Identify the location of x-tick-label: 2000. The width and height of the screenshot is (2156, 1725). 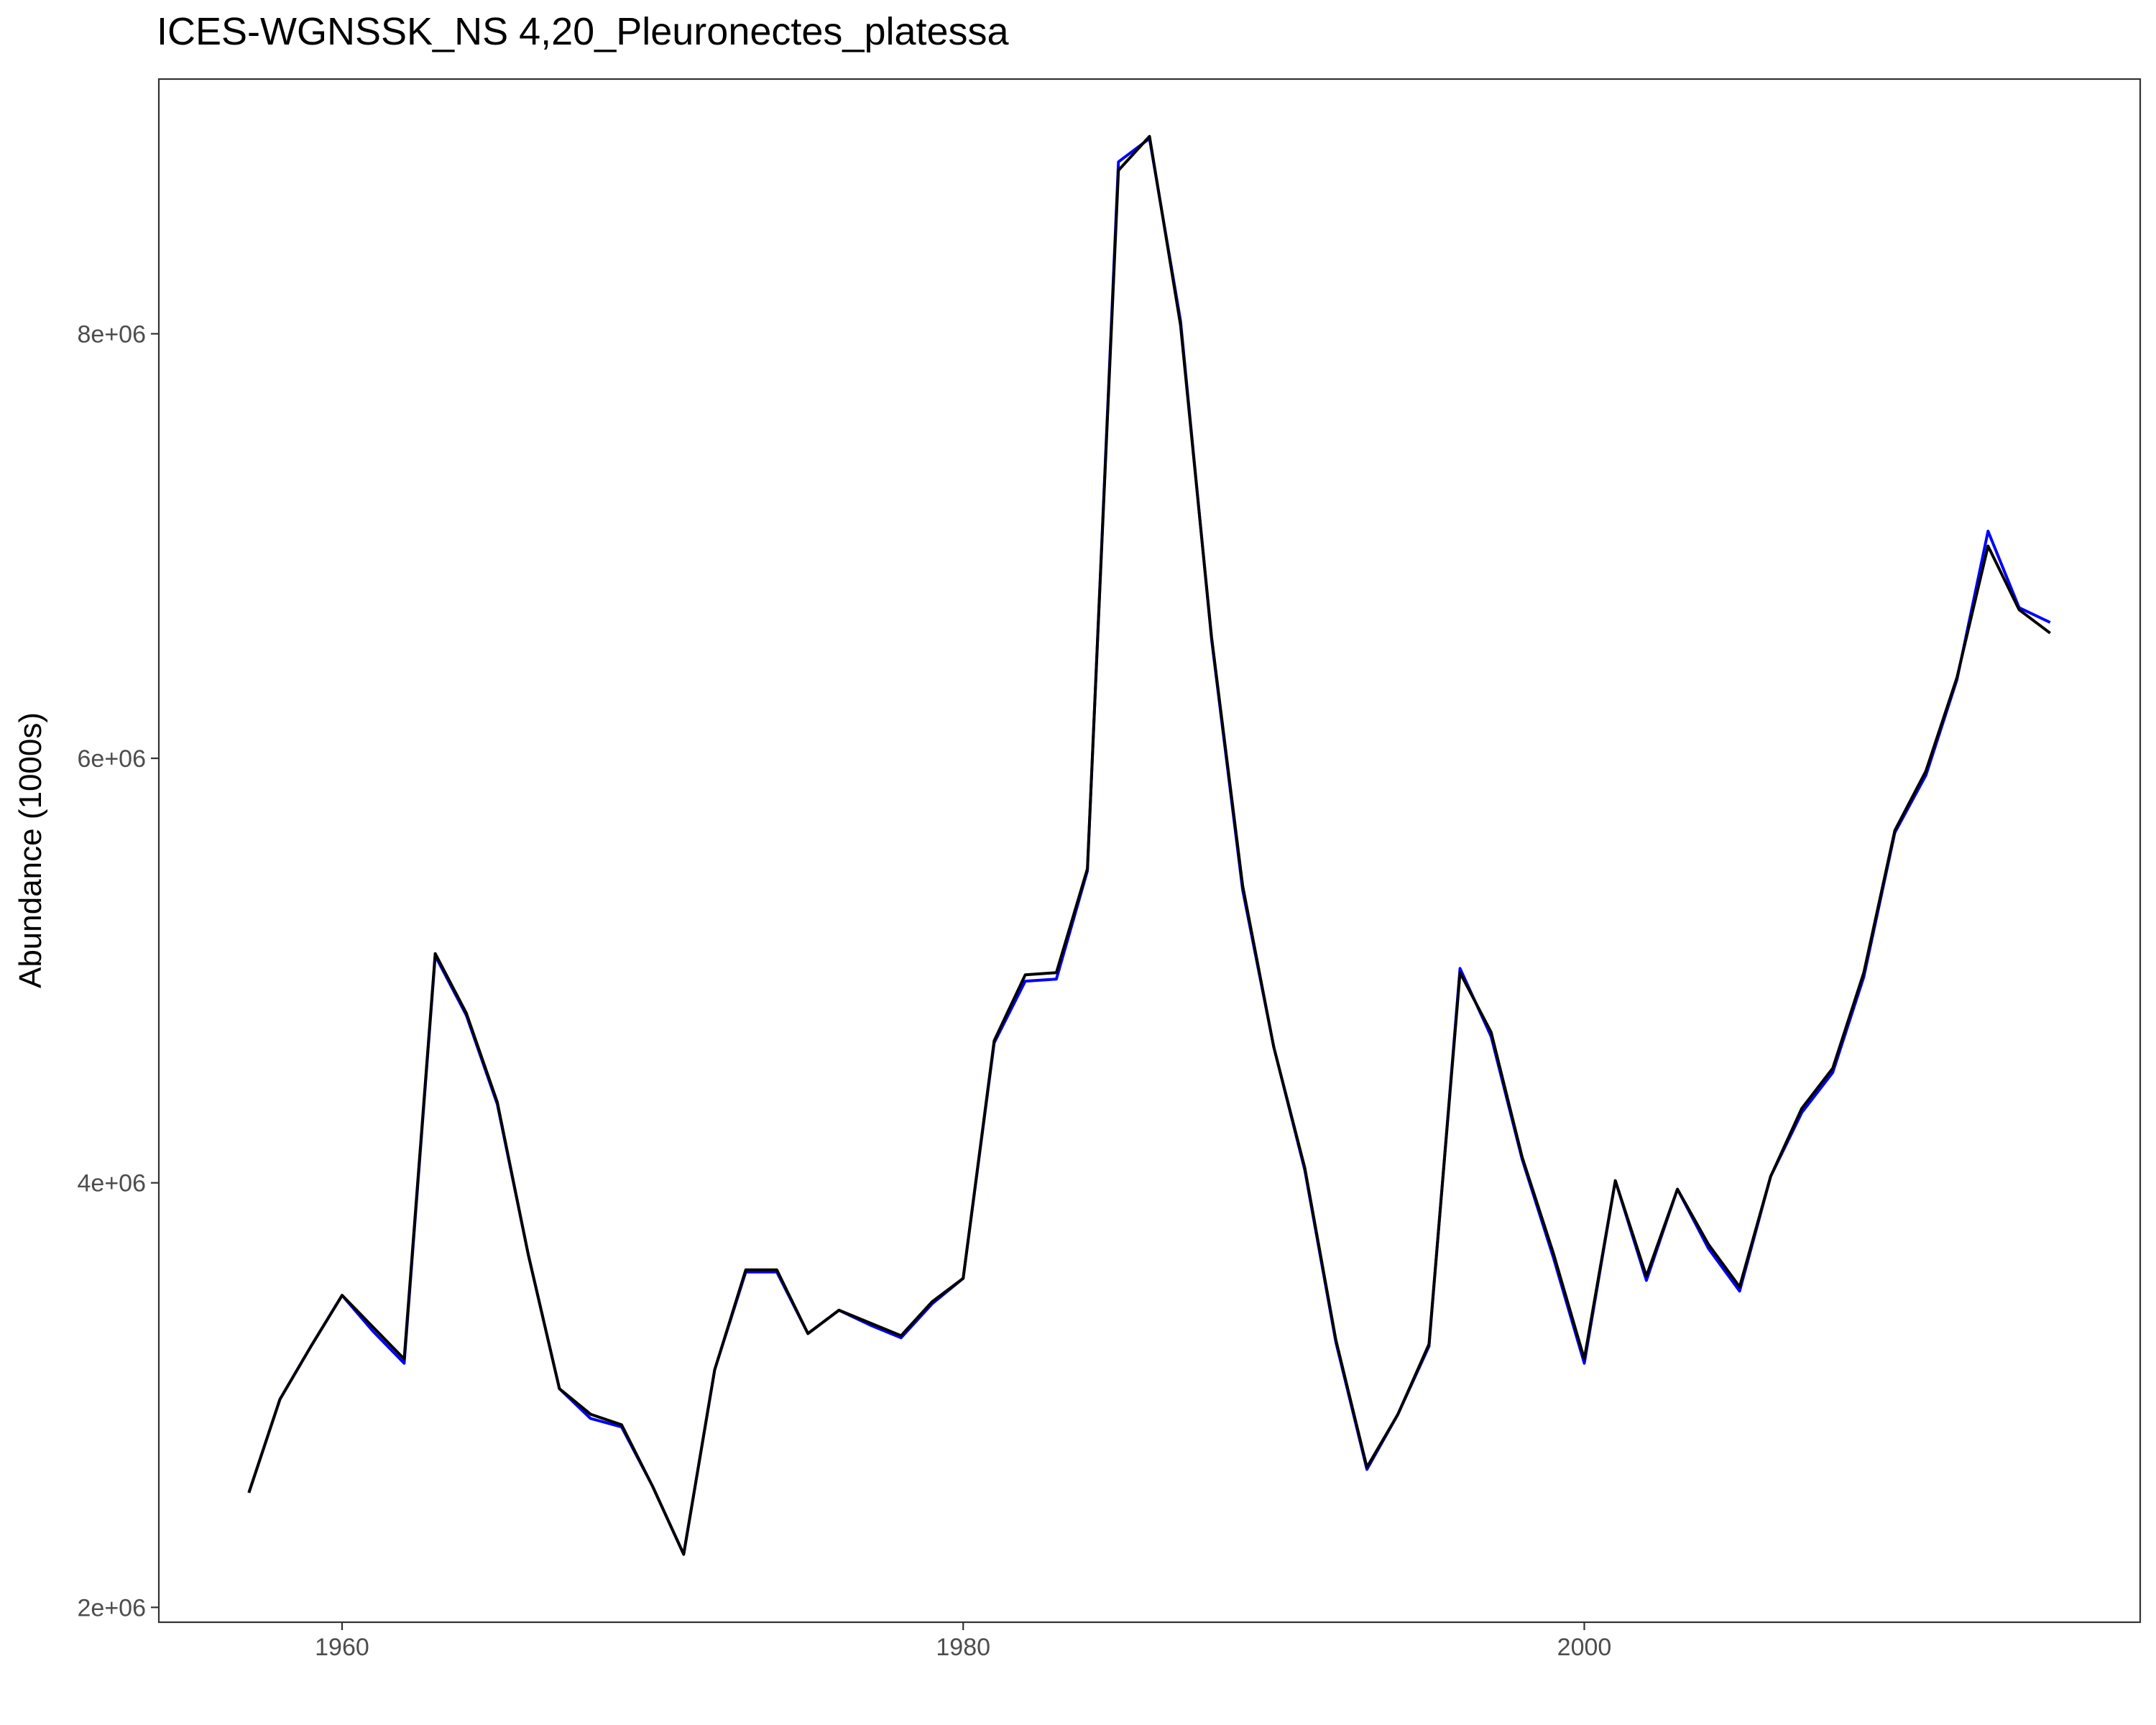
(1585, 1647).